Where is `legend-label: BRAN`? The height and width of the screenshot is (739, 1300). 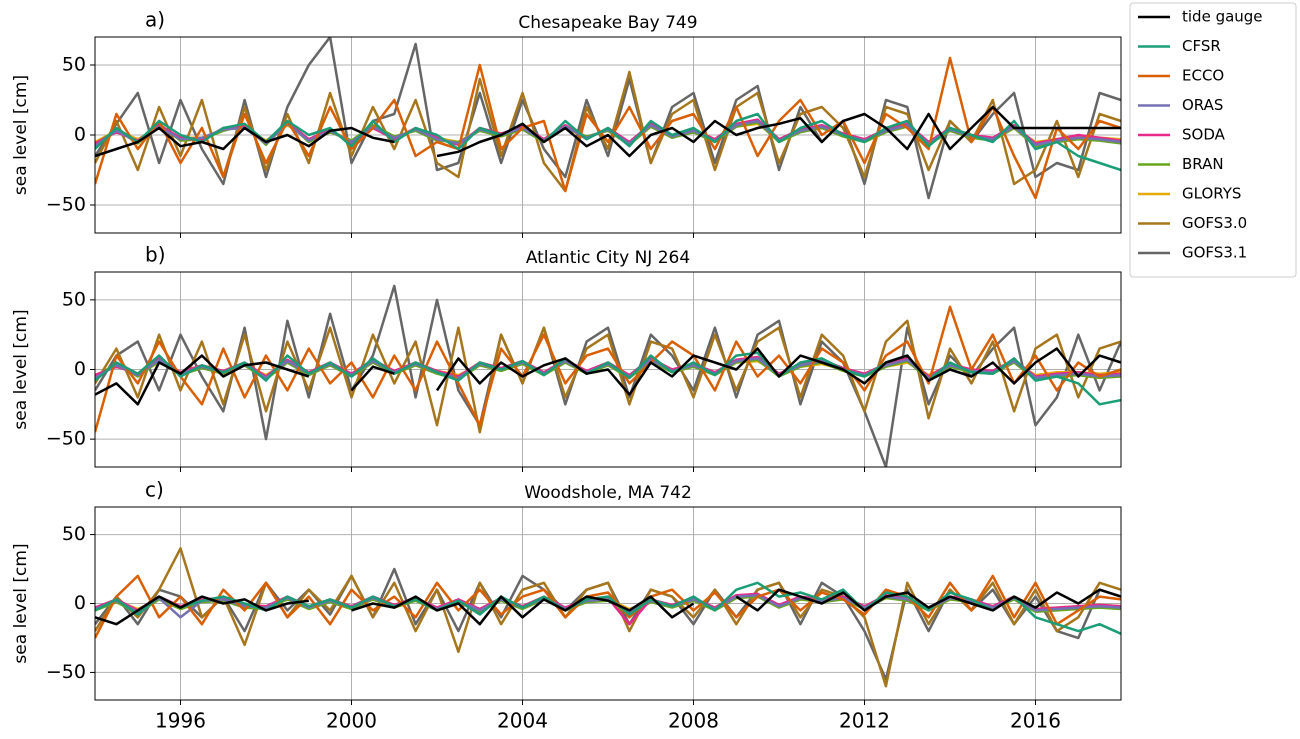 legend-label: BRAN is located at coordinates (1203, 164).